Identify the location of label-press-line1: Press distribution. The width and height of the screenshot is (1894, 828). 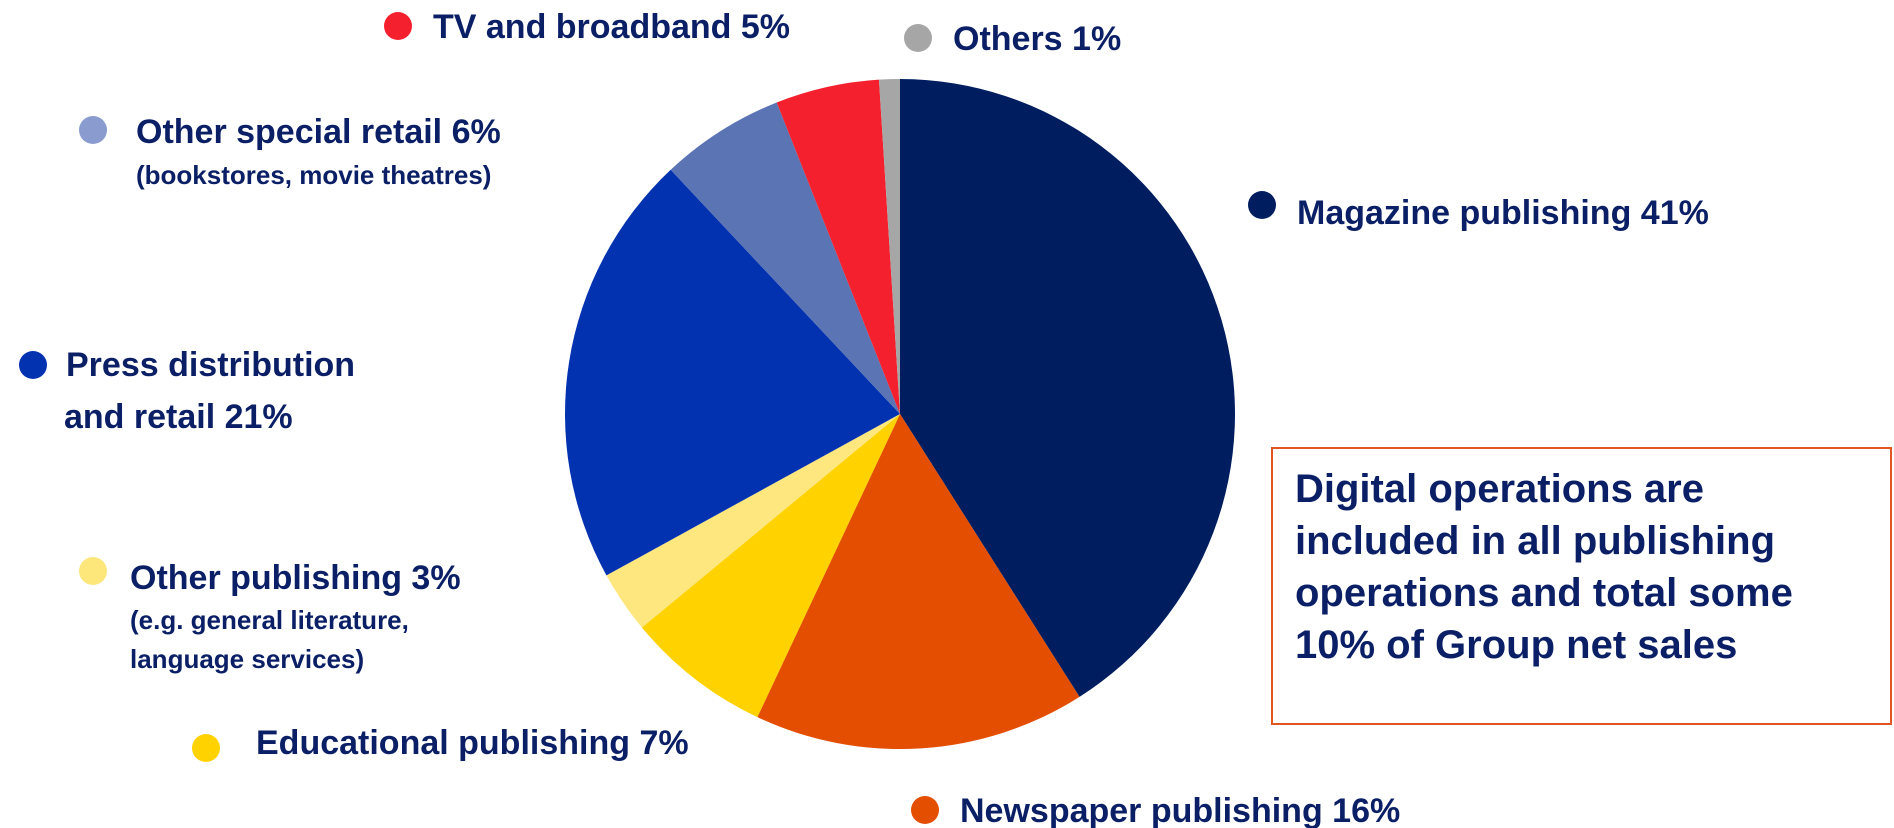
(210, 365).